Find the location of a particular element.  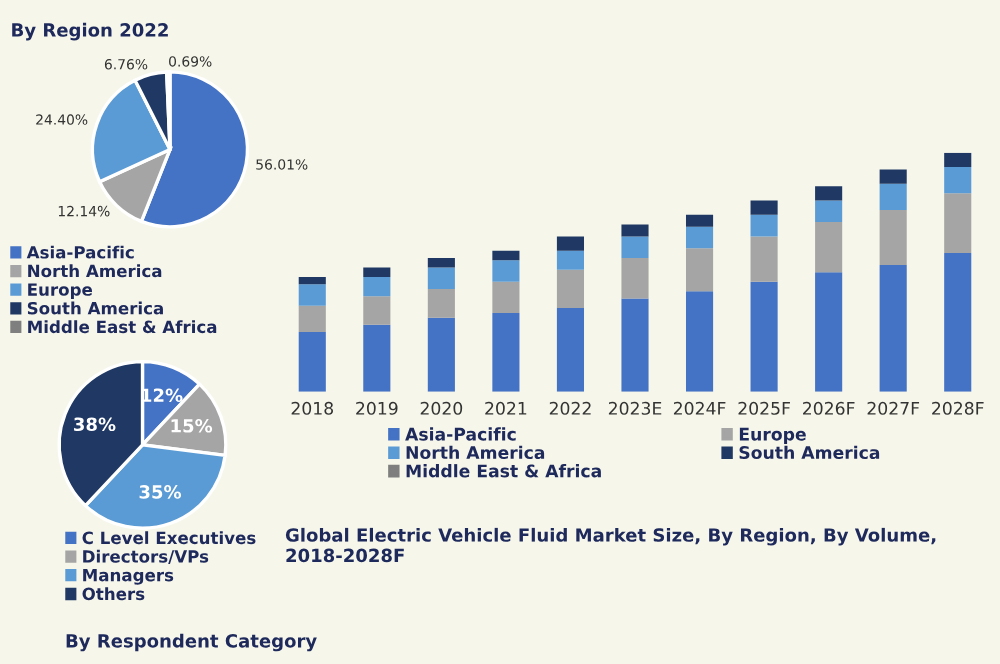

text: By Respondent Category is located at coordinates (191, 642).